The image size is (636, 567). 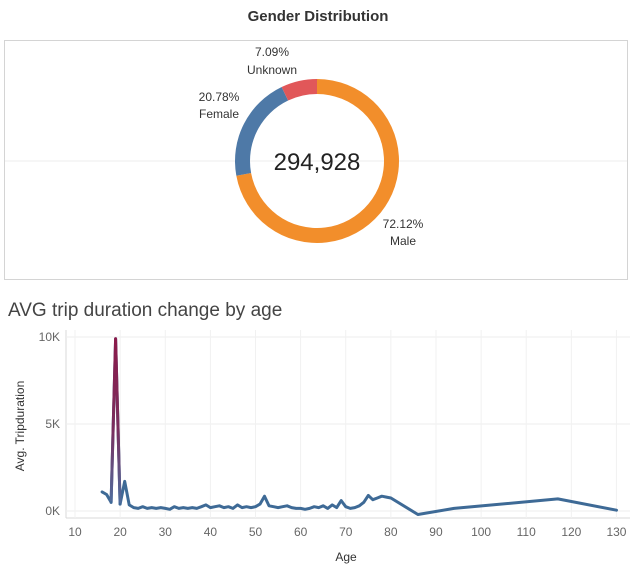 I want to click on y-tick-label: 0K, so click(x=52, y=511).